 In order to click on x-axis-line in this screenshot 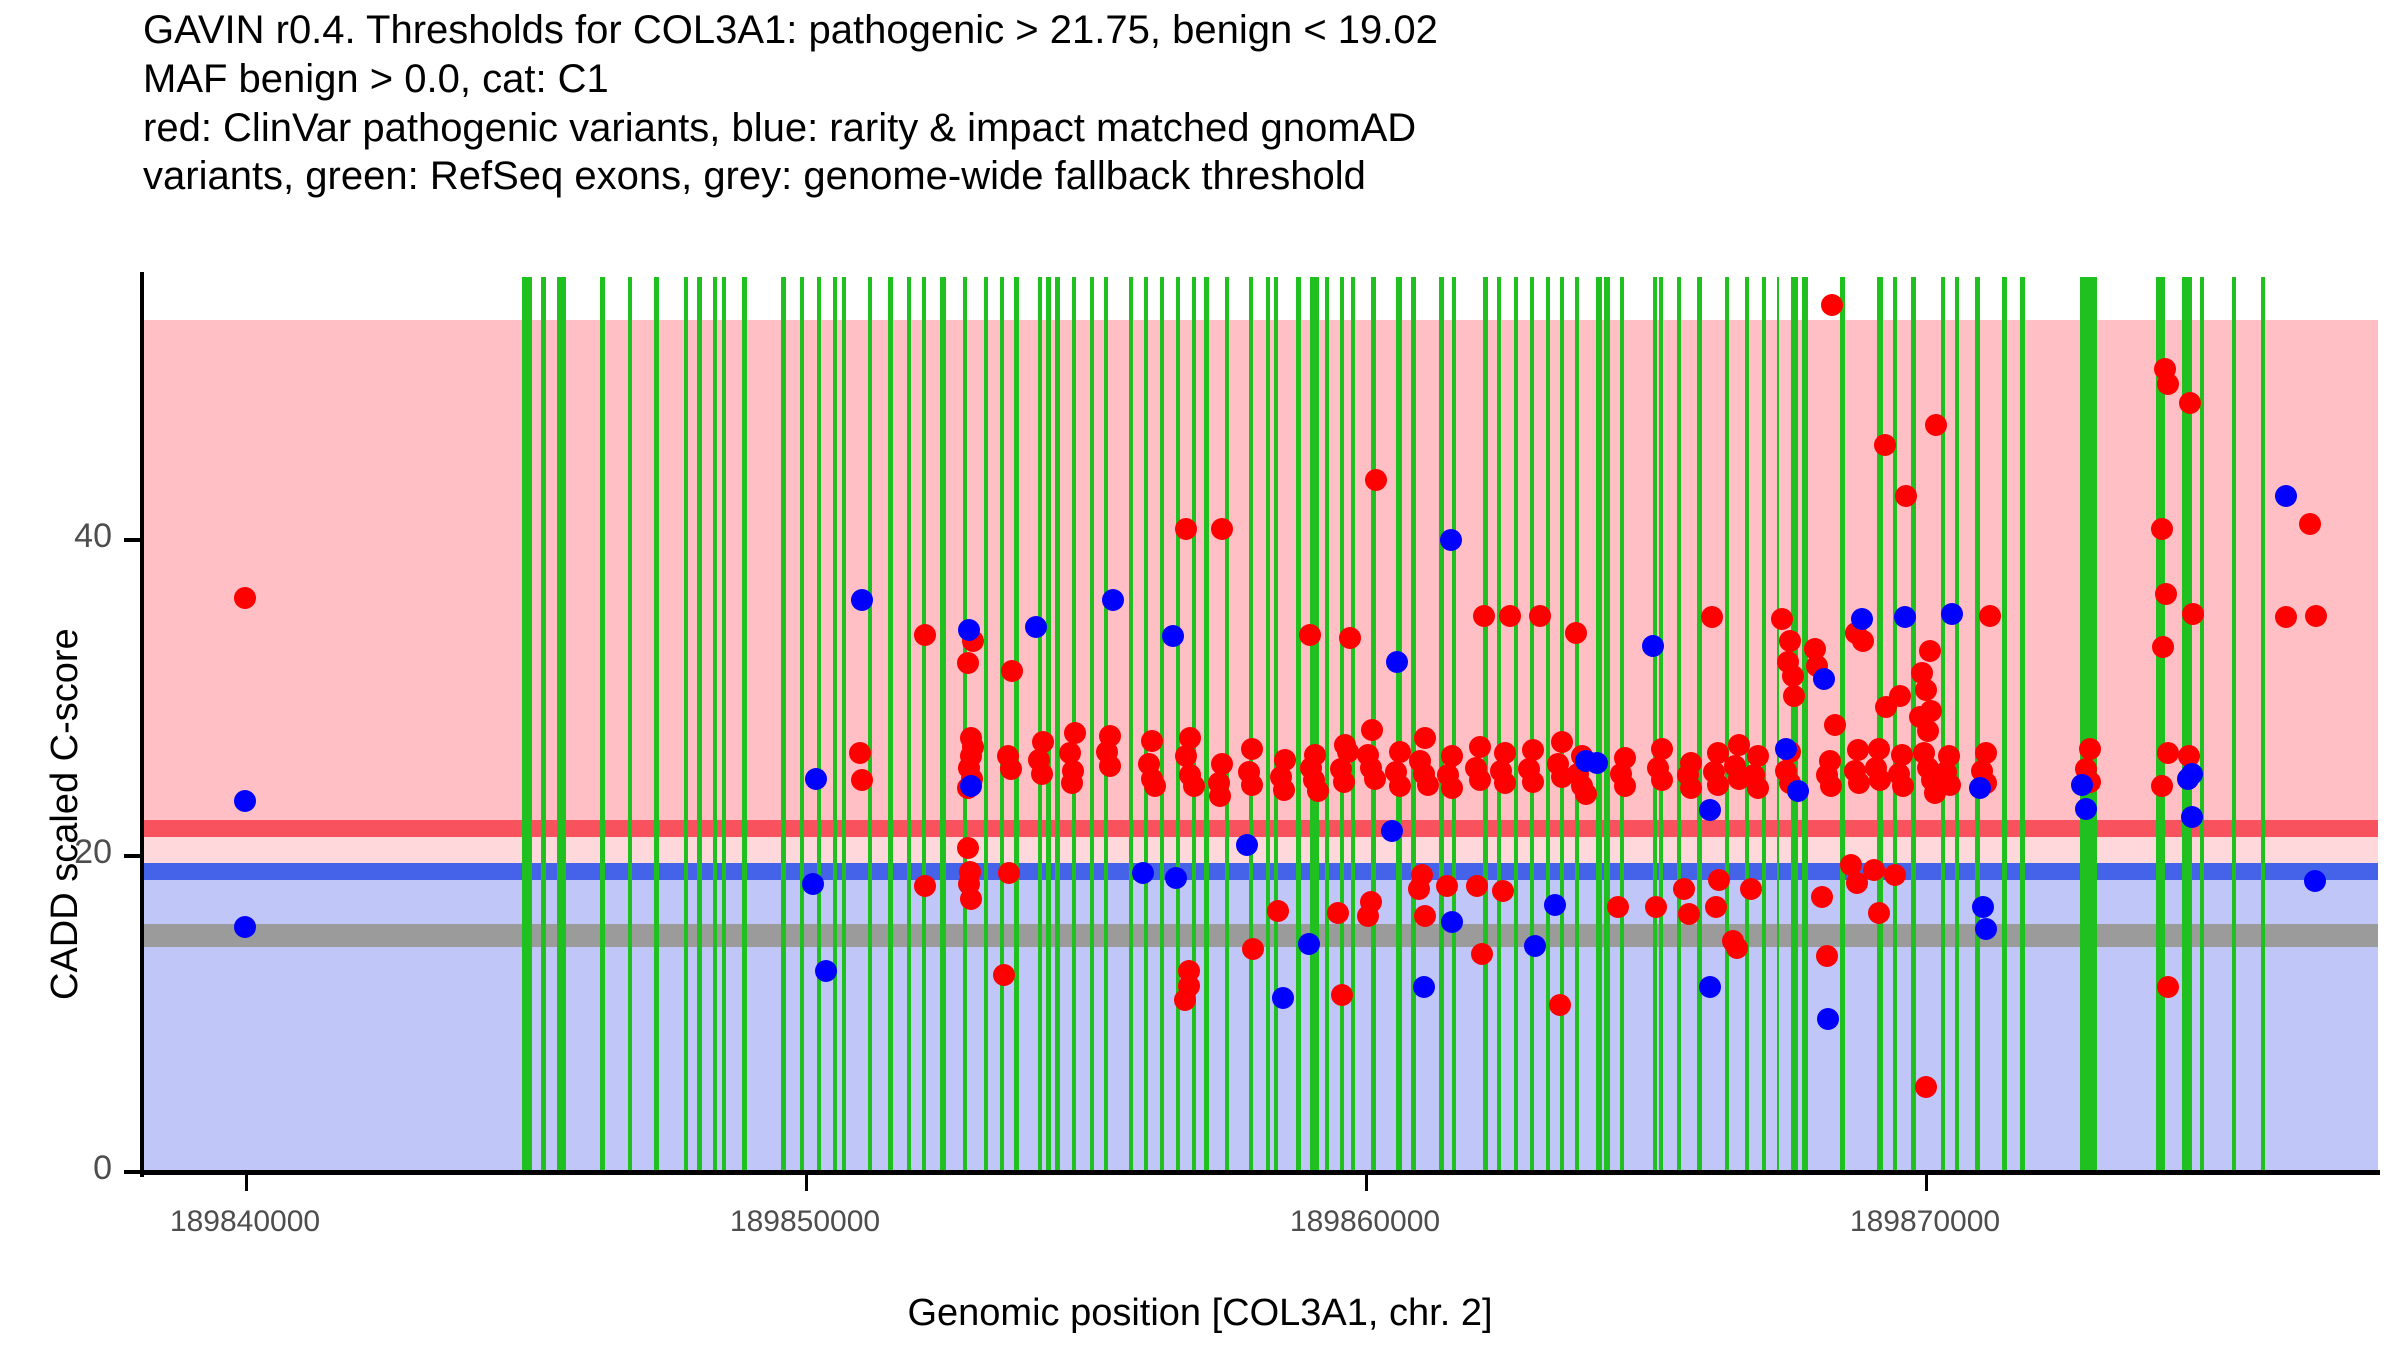, I will do `click(1260, 1172)`.